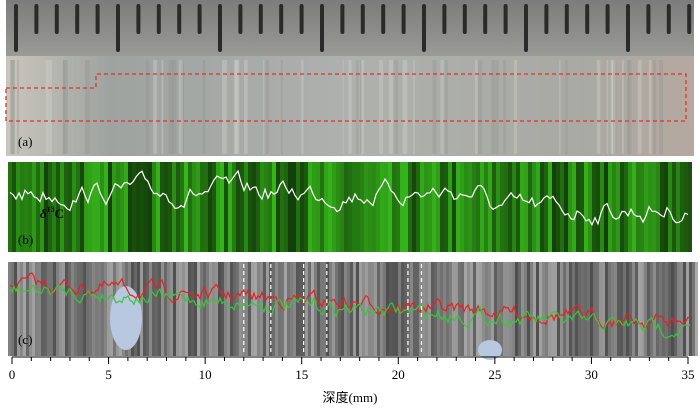  Describe the element at coordinates (52, 213) in the screenshot. I see `panel-b-series-label: δ13C` at that location.